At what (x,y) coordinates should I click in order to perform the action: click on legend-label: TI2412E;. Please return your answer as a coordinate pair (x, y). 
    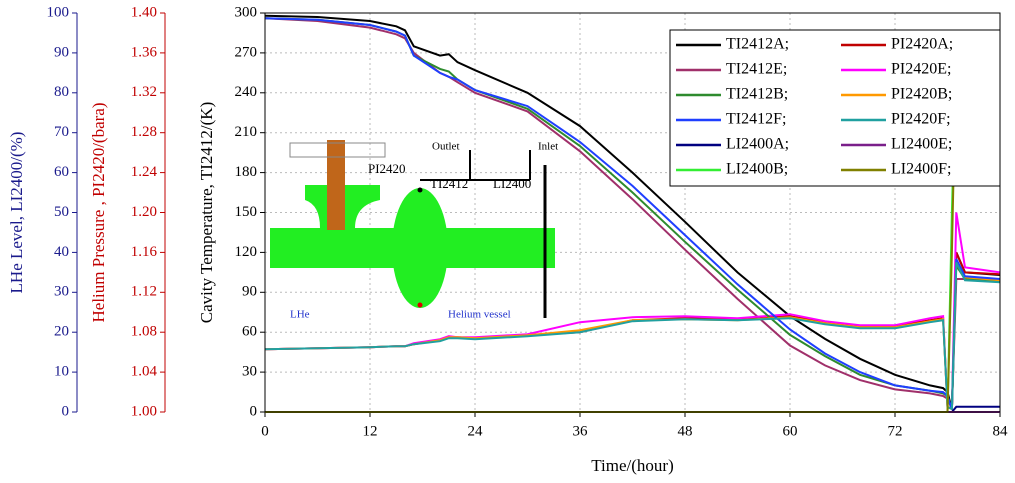
    Looking at the image, I should click on (756, 69).